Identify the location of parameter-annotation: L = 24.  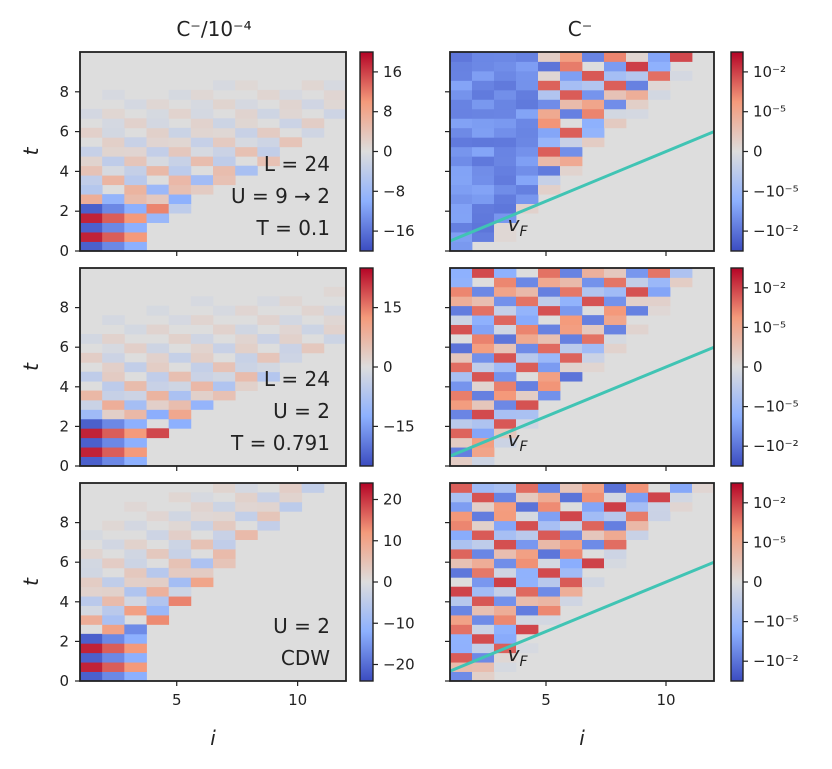
(297, 379).